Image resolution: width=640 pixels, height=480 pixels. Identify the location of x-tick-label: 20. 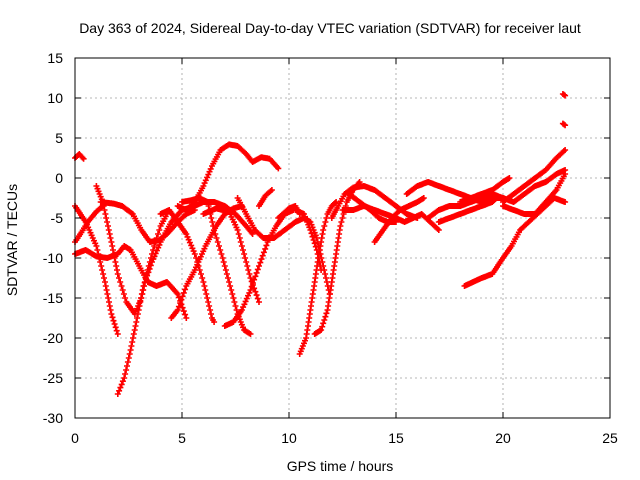
(503, 438).